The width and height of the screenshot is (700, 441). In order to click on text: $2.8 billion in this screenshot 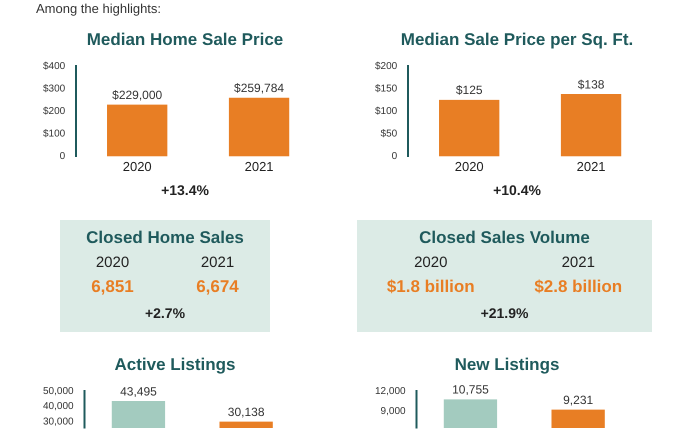, I will do `click(578, 287)`.